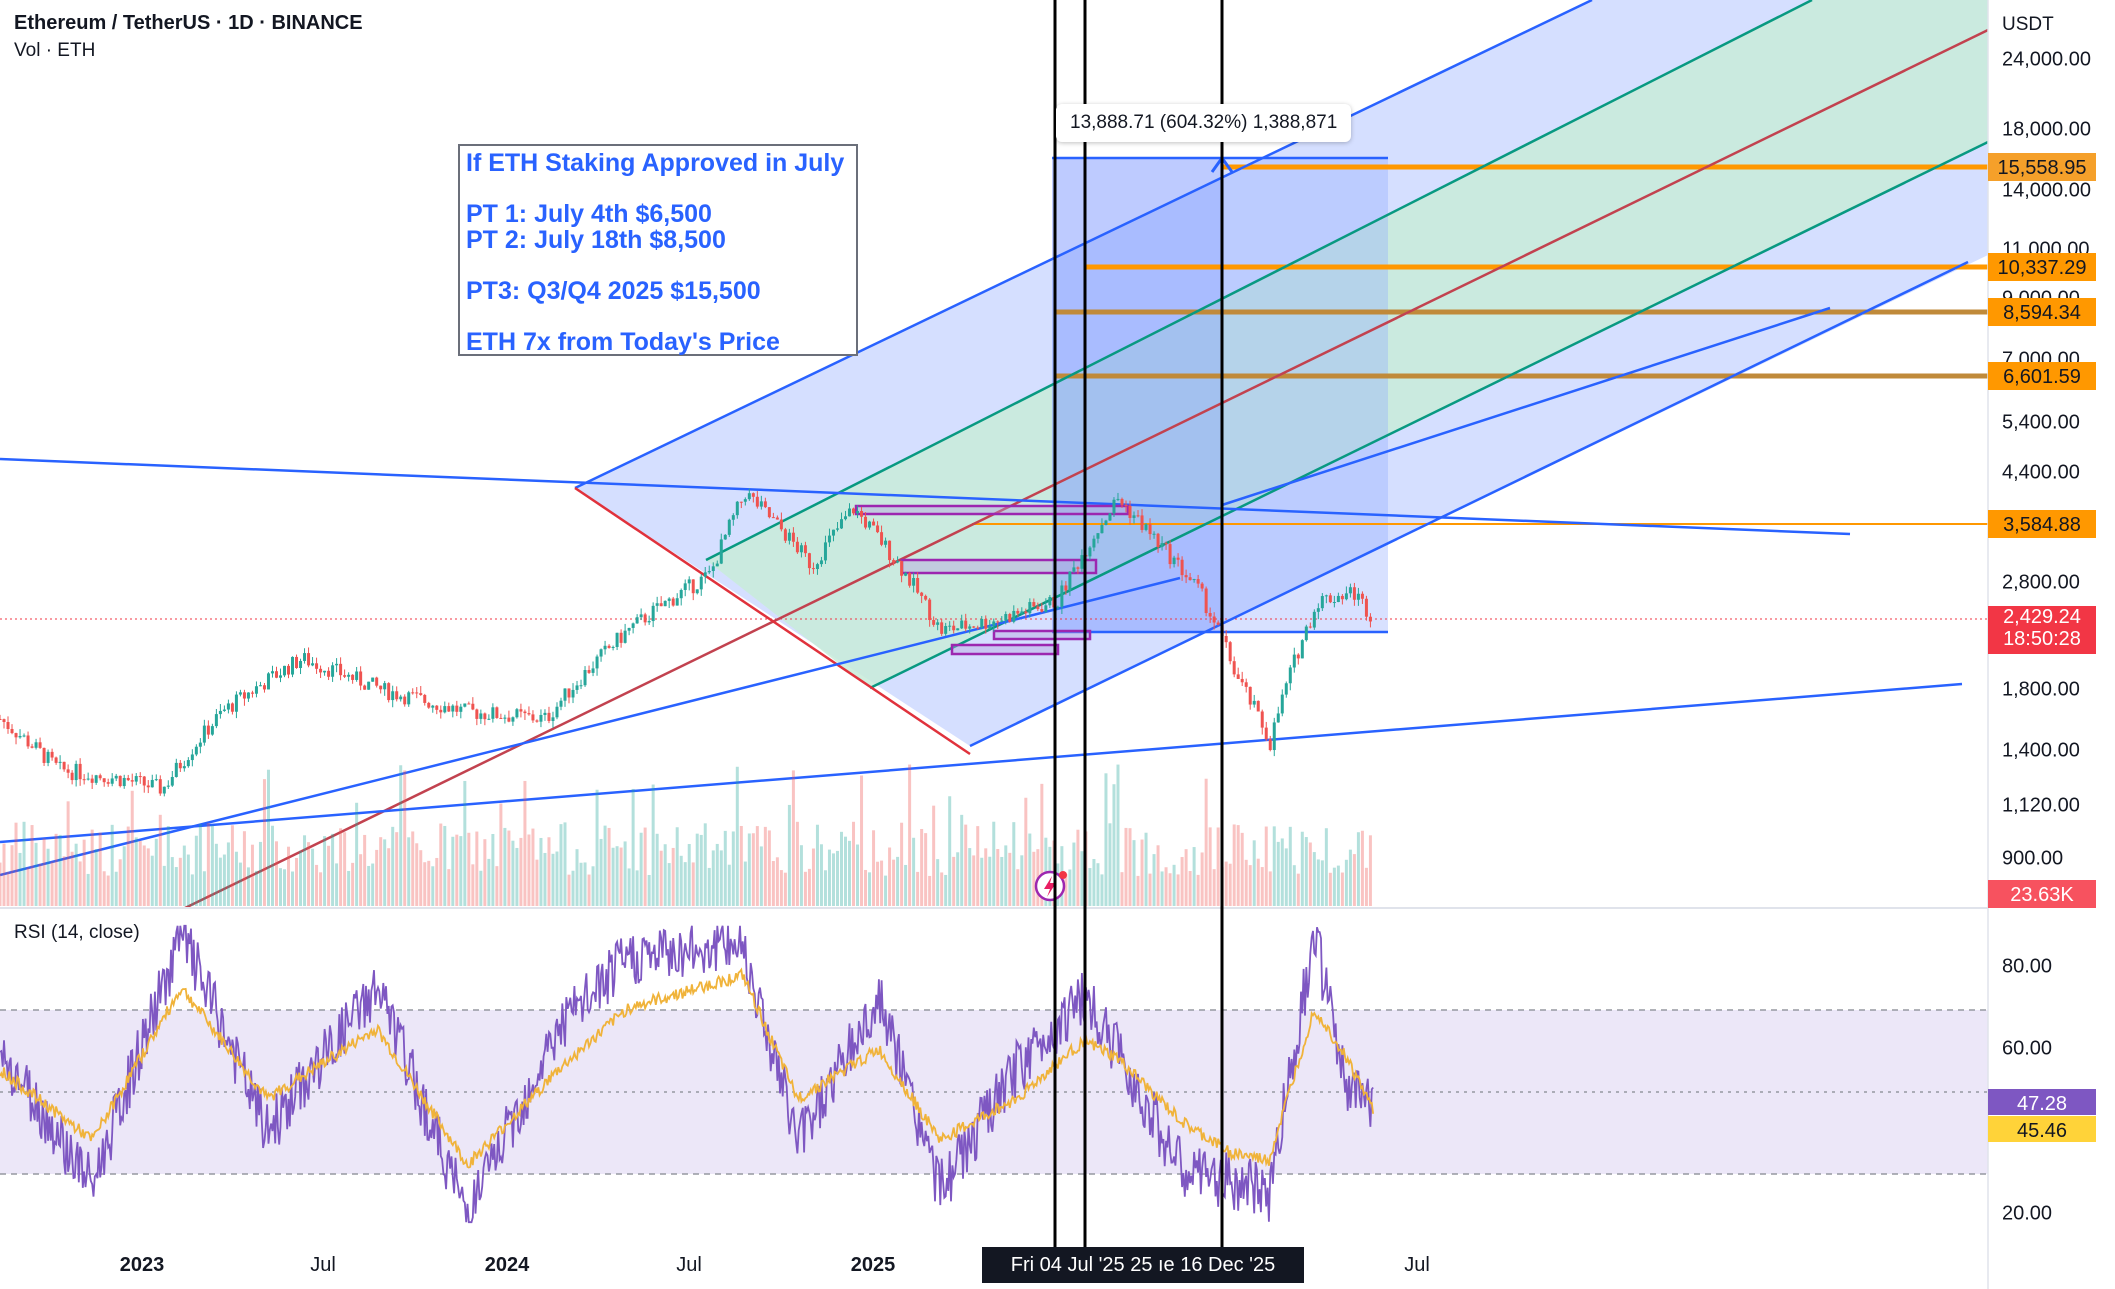 The width and height of the screenshot is (2115, 1289). What do you see at coordinates (2027, 1213) in the screenshot?
I see `rsi-tick-label: 20.00` at bounding box center [2027, 1213].